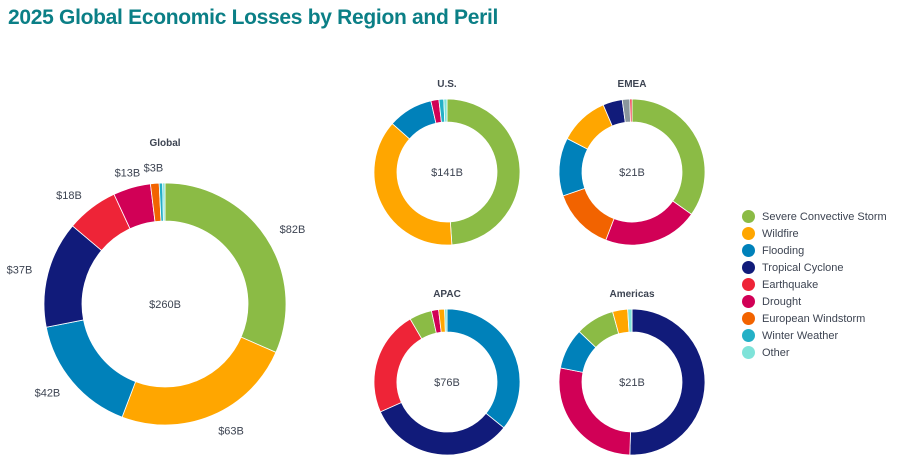 The height and width of the screenshot is (474, 900). Describe the element at coordinates (814, 301) in the screenshot. I see `legend-item: Drought` at that location.